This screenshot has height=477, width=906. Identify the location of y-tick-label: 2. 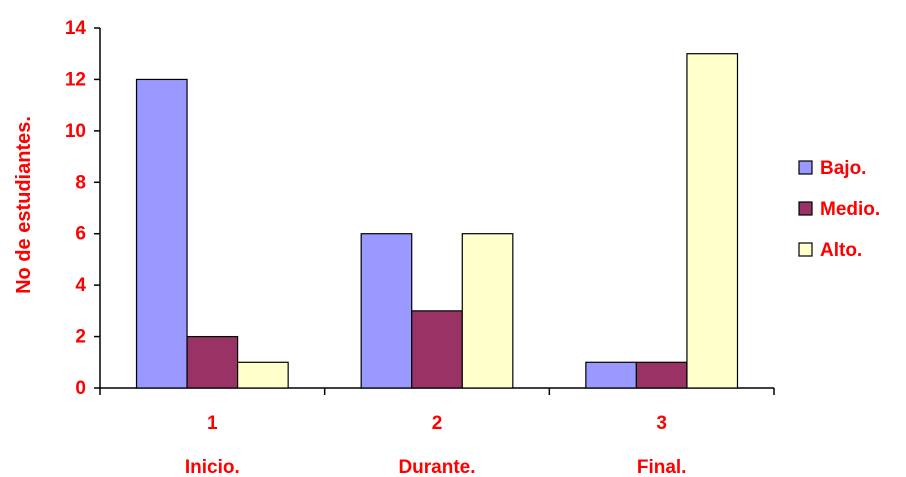
(80, 337).